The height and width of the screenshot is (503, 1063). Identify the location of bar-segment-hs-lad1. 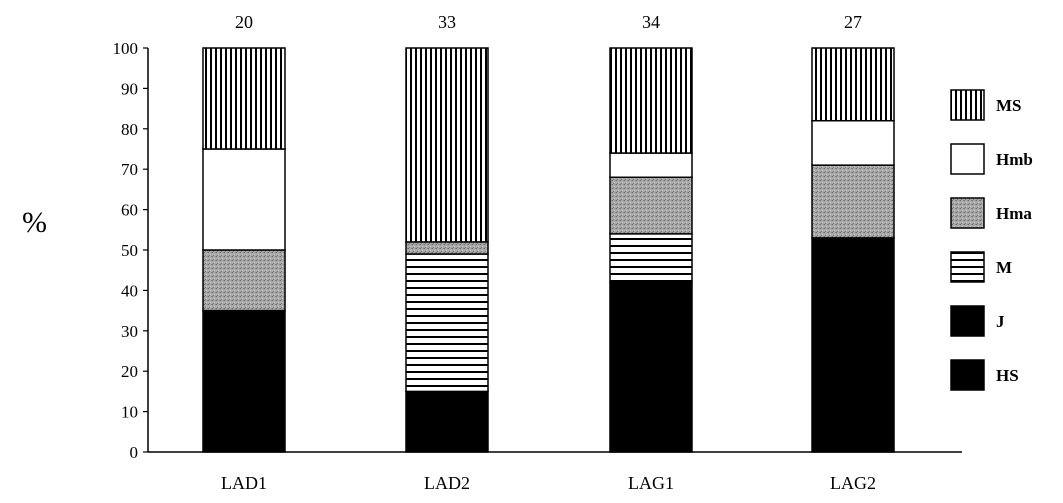
(244, 381).